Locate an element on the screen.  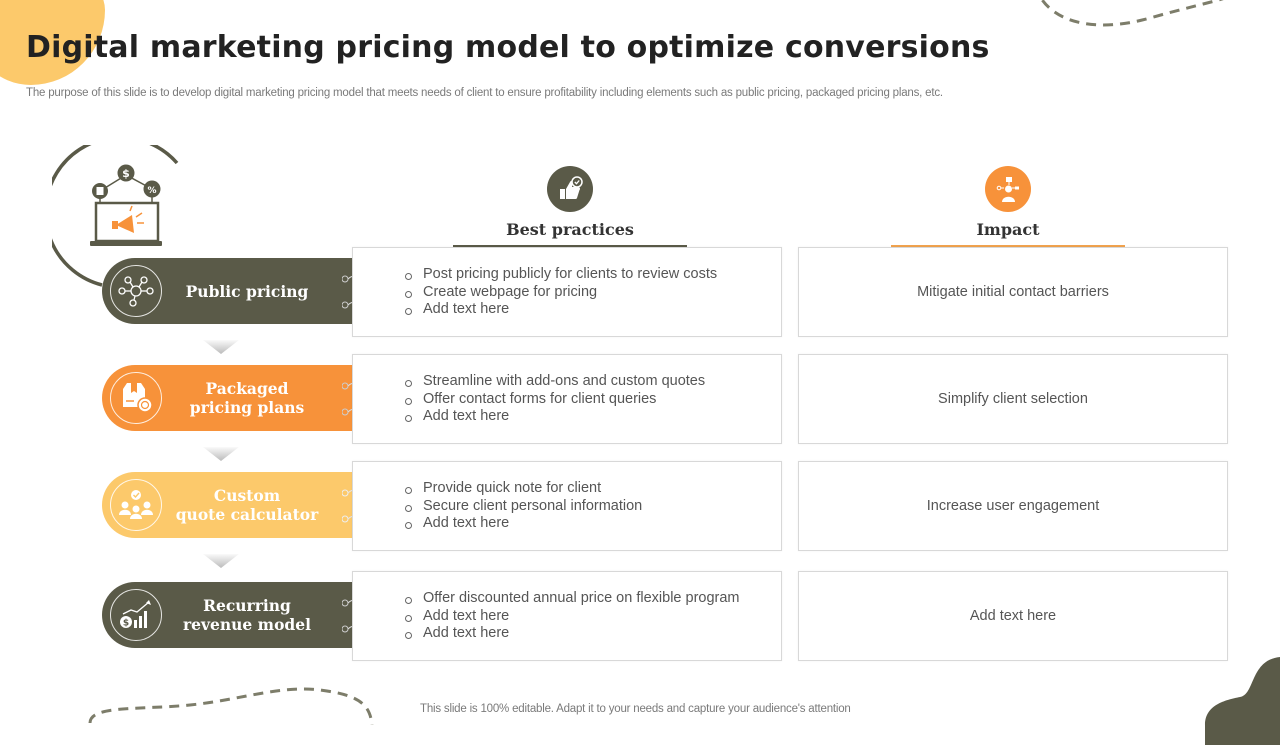
person-network-icon is located at coordinates (1008, 189).